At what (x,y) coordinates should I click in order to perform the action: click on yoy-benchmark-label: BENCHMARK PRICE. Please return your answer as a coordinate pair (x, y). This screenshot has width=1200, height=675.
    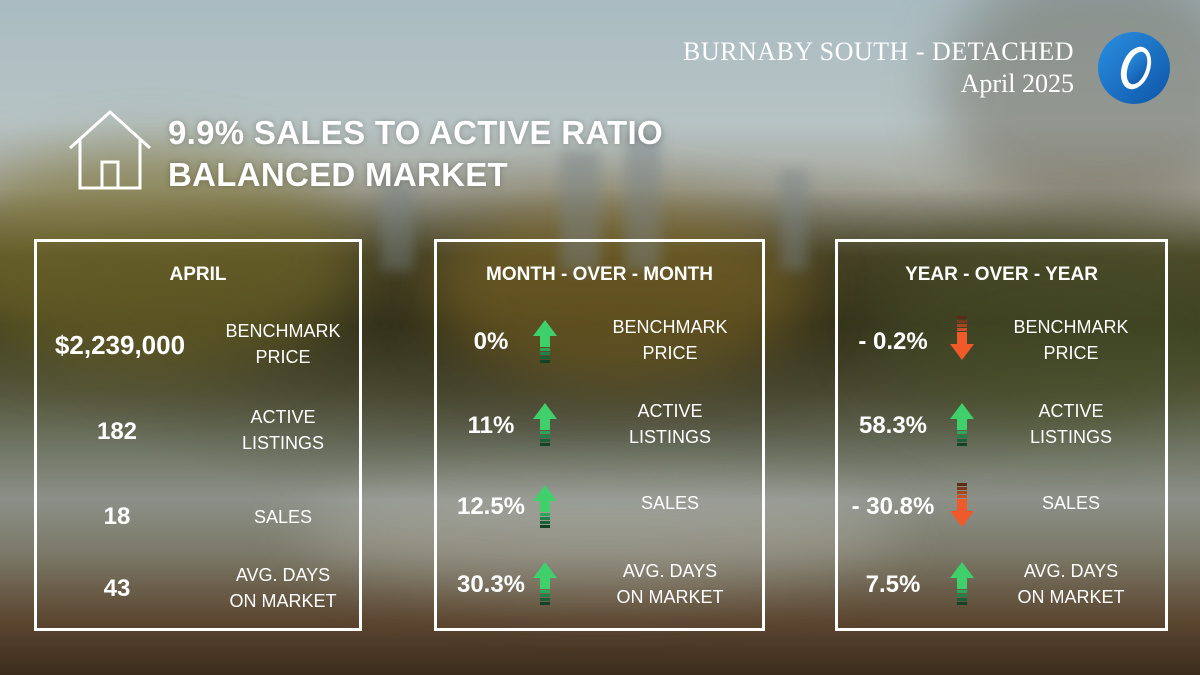
    Looking at the image, I should click on (1071, 340).